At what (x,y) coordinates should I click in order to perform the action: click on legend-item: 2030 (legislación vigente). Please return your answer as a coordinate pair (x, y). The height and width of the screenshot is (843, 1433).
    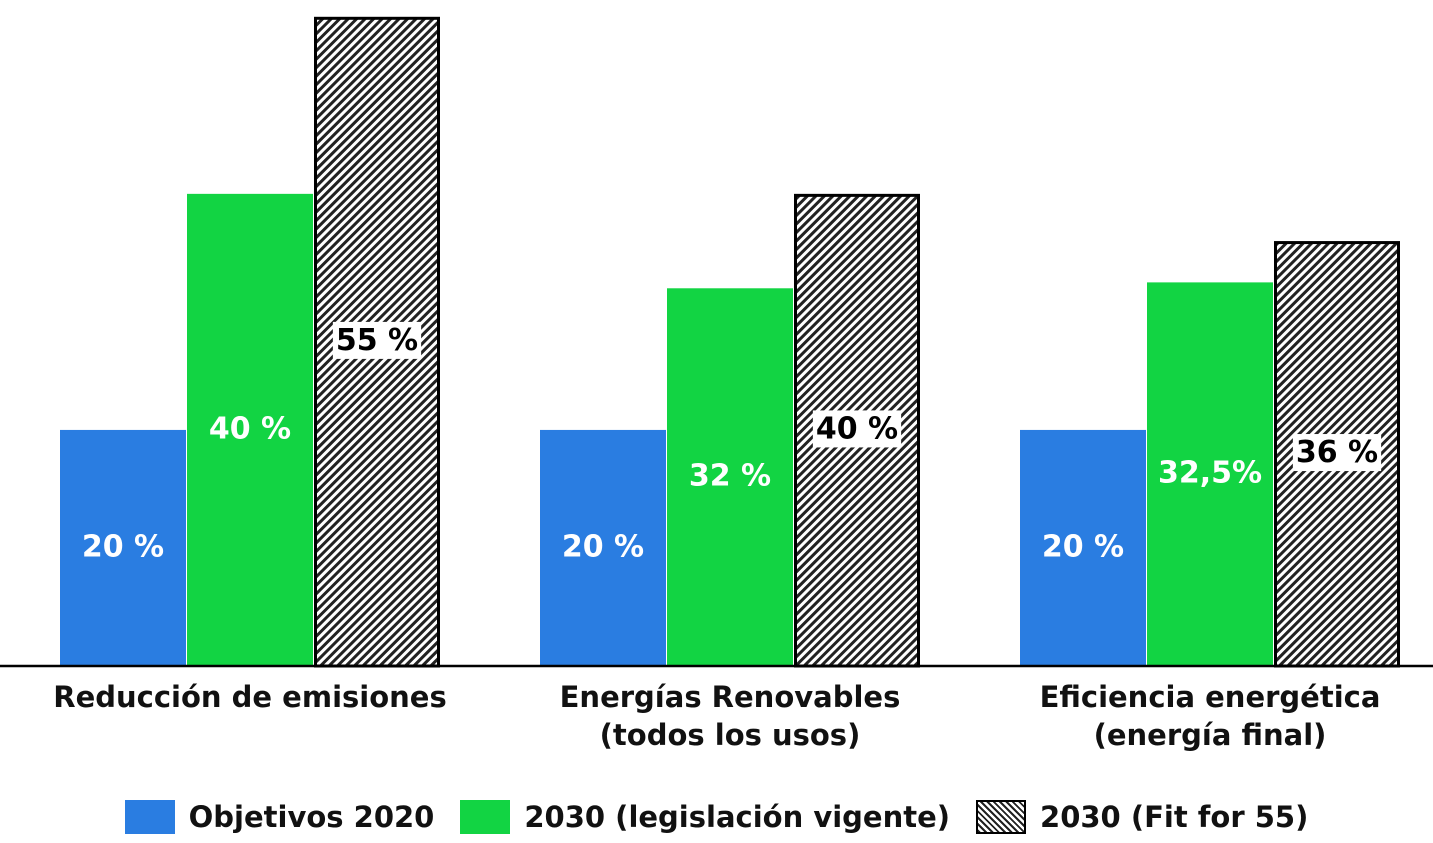
    Looking at the image, I should click on (705, 817).